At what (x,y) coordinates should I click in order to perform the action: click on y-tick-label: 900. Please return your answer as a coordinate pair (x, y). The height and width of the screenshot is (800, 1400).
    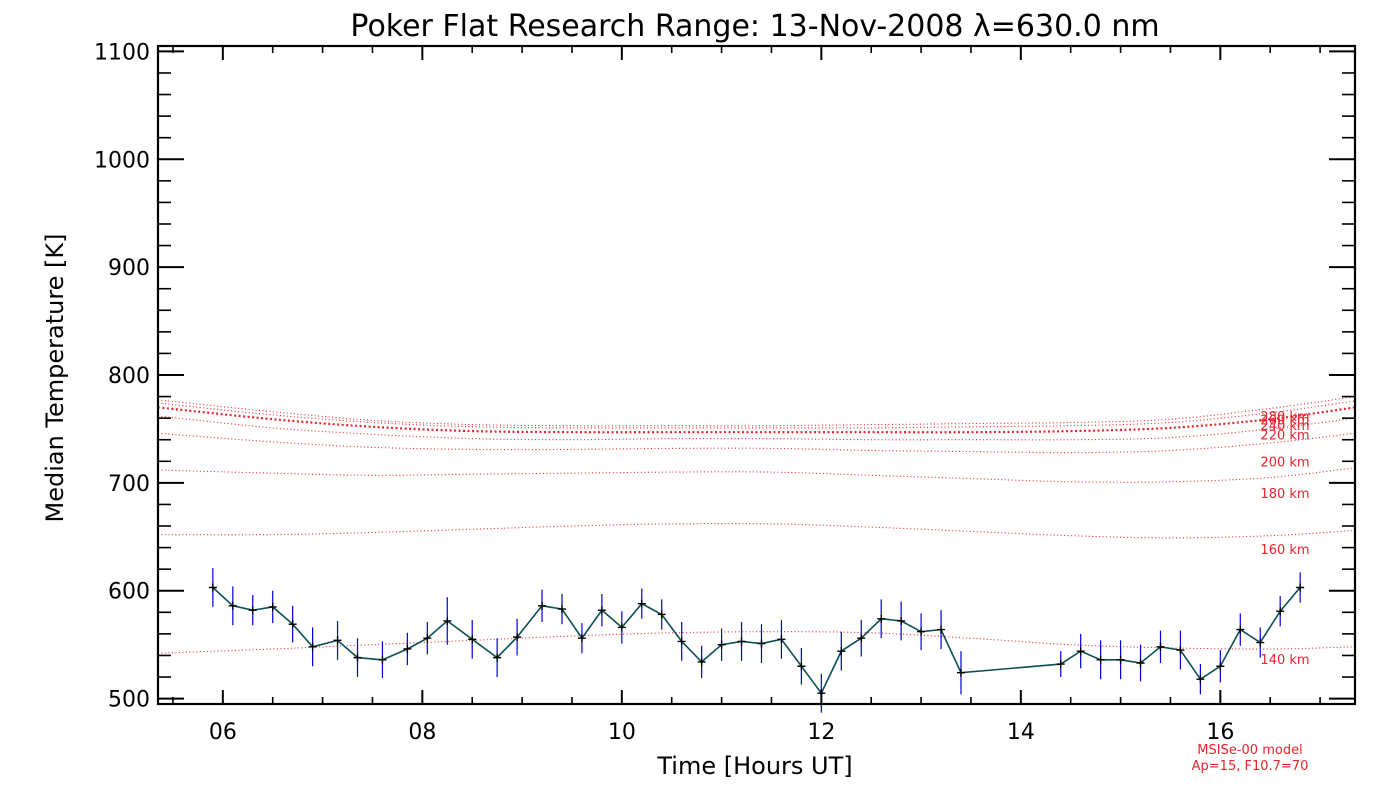
    Looking at the image, I should click on (129, 268).